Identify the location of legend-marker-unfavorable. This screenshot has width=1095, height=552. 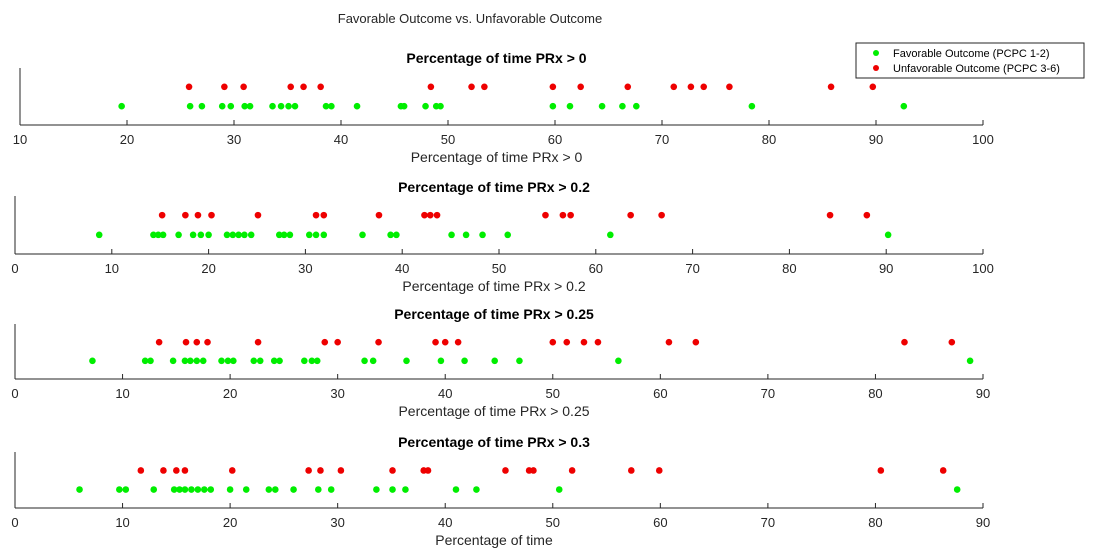
(876, 68).